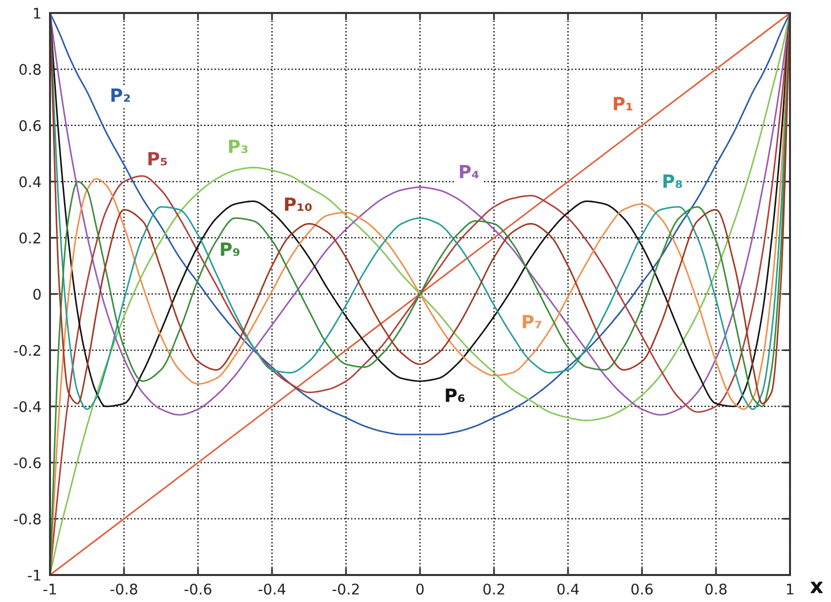 This screenshot has width=831, height=602. What do you see at coordinates (27, 350) in the screenshot?
I see `y-tick-label: -0.2` at bounding box center [27, 350].